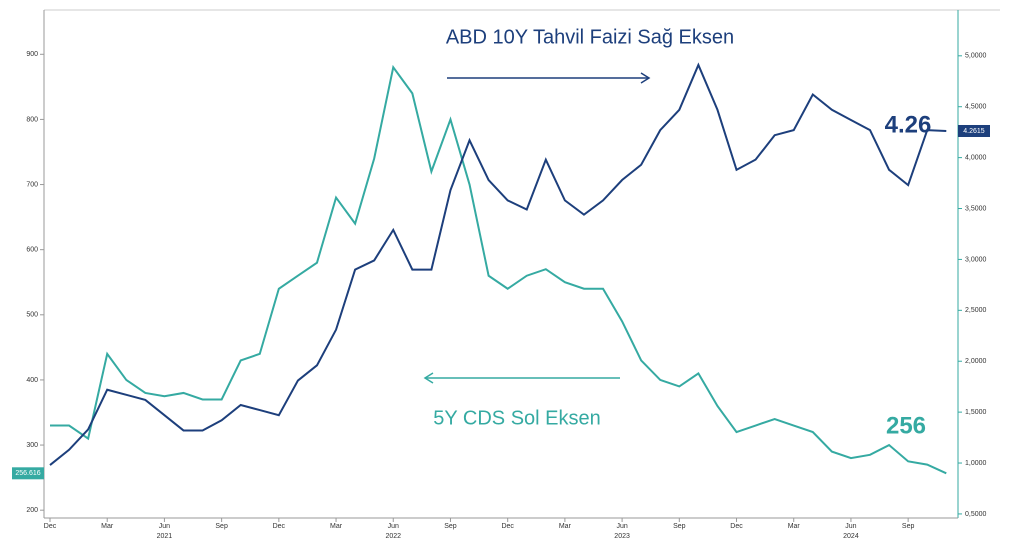 This screenshot has height=542, width=1013. What do you see at coordinates (32, 250) in the screenshot?
I see `y-tick-label: 600` at bounding box center [32, 250].